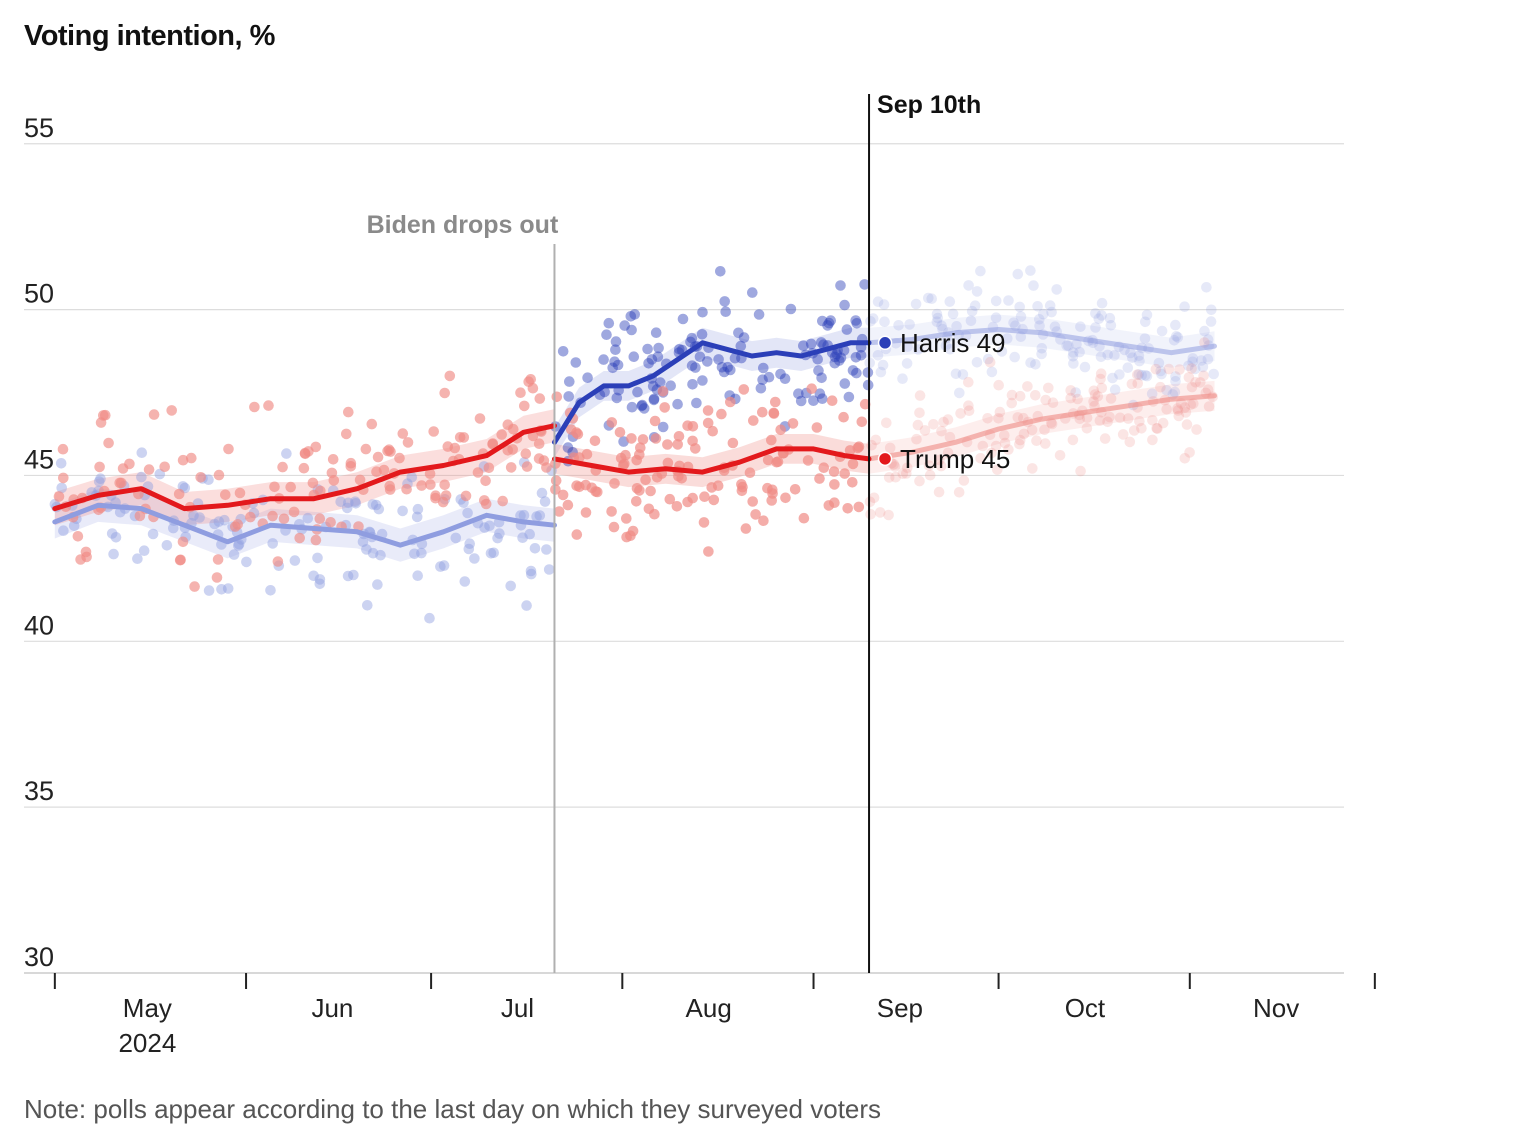  What do you see at coordinates (885, 343) in the screenshot?
I see `harris-end-dot` at bounding box center [885, 343].